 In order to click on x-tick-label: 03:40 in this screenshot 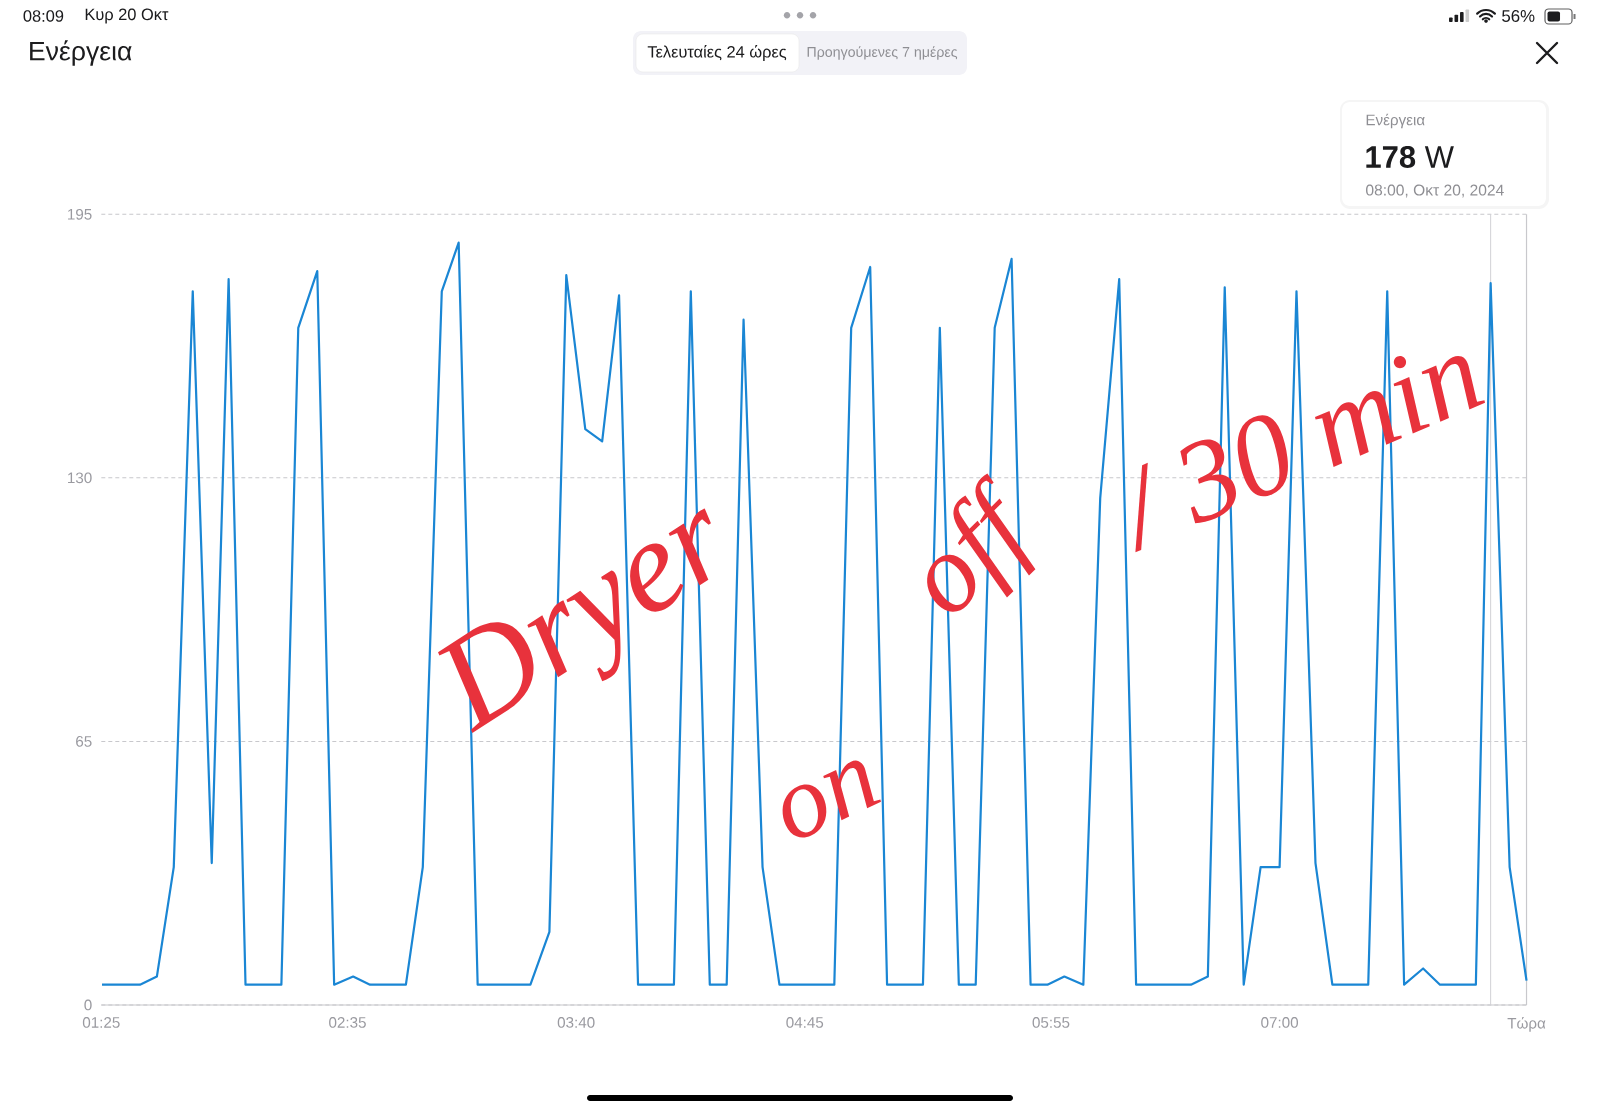, I will do `click(576, 1022)`.